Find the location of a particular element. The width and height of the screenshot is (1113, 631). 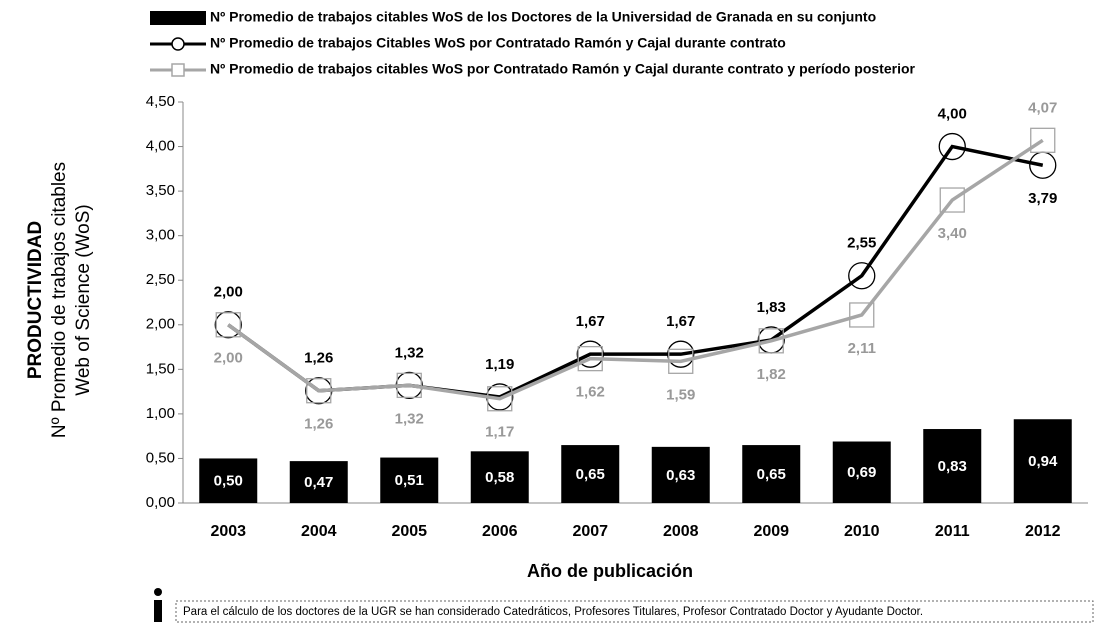

data-label: 0,58 is located at coordinates (499, 477).